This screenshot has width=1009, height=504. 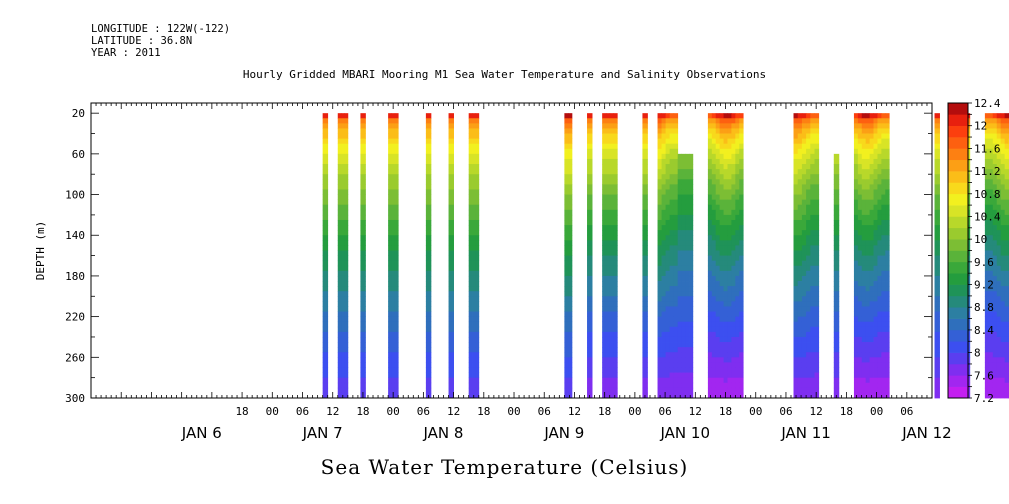 What do you see at coordinates (876, 411) in the screenshot?
I see `x-tick-label: 00` at bounding box center [876, 411].